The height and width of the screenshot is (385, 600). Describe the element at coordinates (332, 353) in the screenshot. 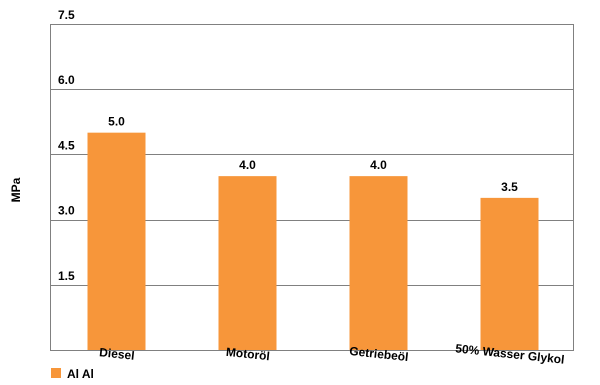

I see `x-category-labels: Diesel Motoröl Getriebeöl 50% Wasser Glykol` at that location.